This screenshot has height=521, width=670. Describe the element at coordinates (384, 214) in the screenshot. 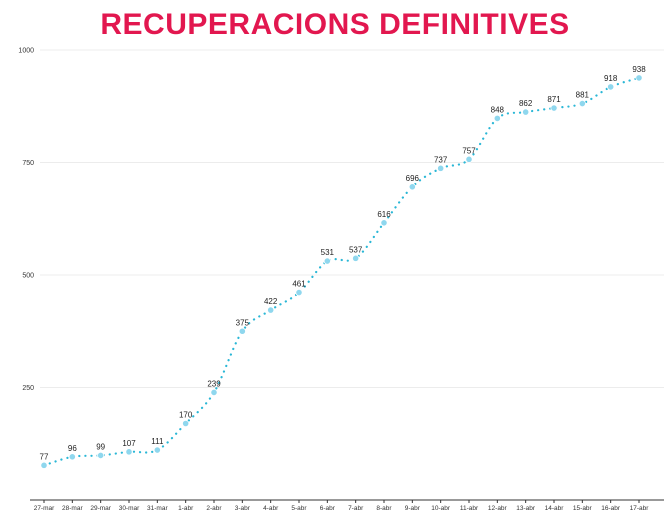

I see `data-label: 616` at that location.